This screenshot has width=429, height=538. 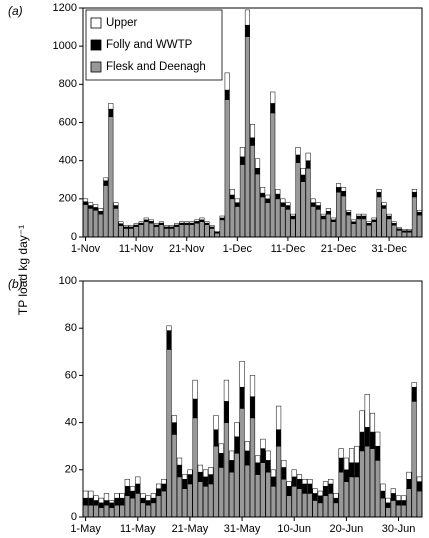 What do you see at coordinates (68, 281) in the screenshot?
I see `y-tick-label: 100` at bounding box center [68, 281].